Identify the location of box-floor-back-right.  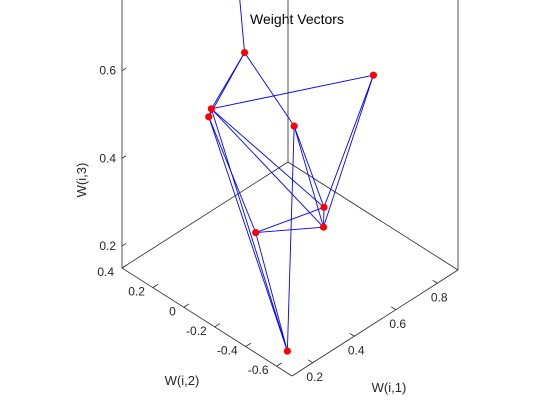
(373, 216).